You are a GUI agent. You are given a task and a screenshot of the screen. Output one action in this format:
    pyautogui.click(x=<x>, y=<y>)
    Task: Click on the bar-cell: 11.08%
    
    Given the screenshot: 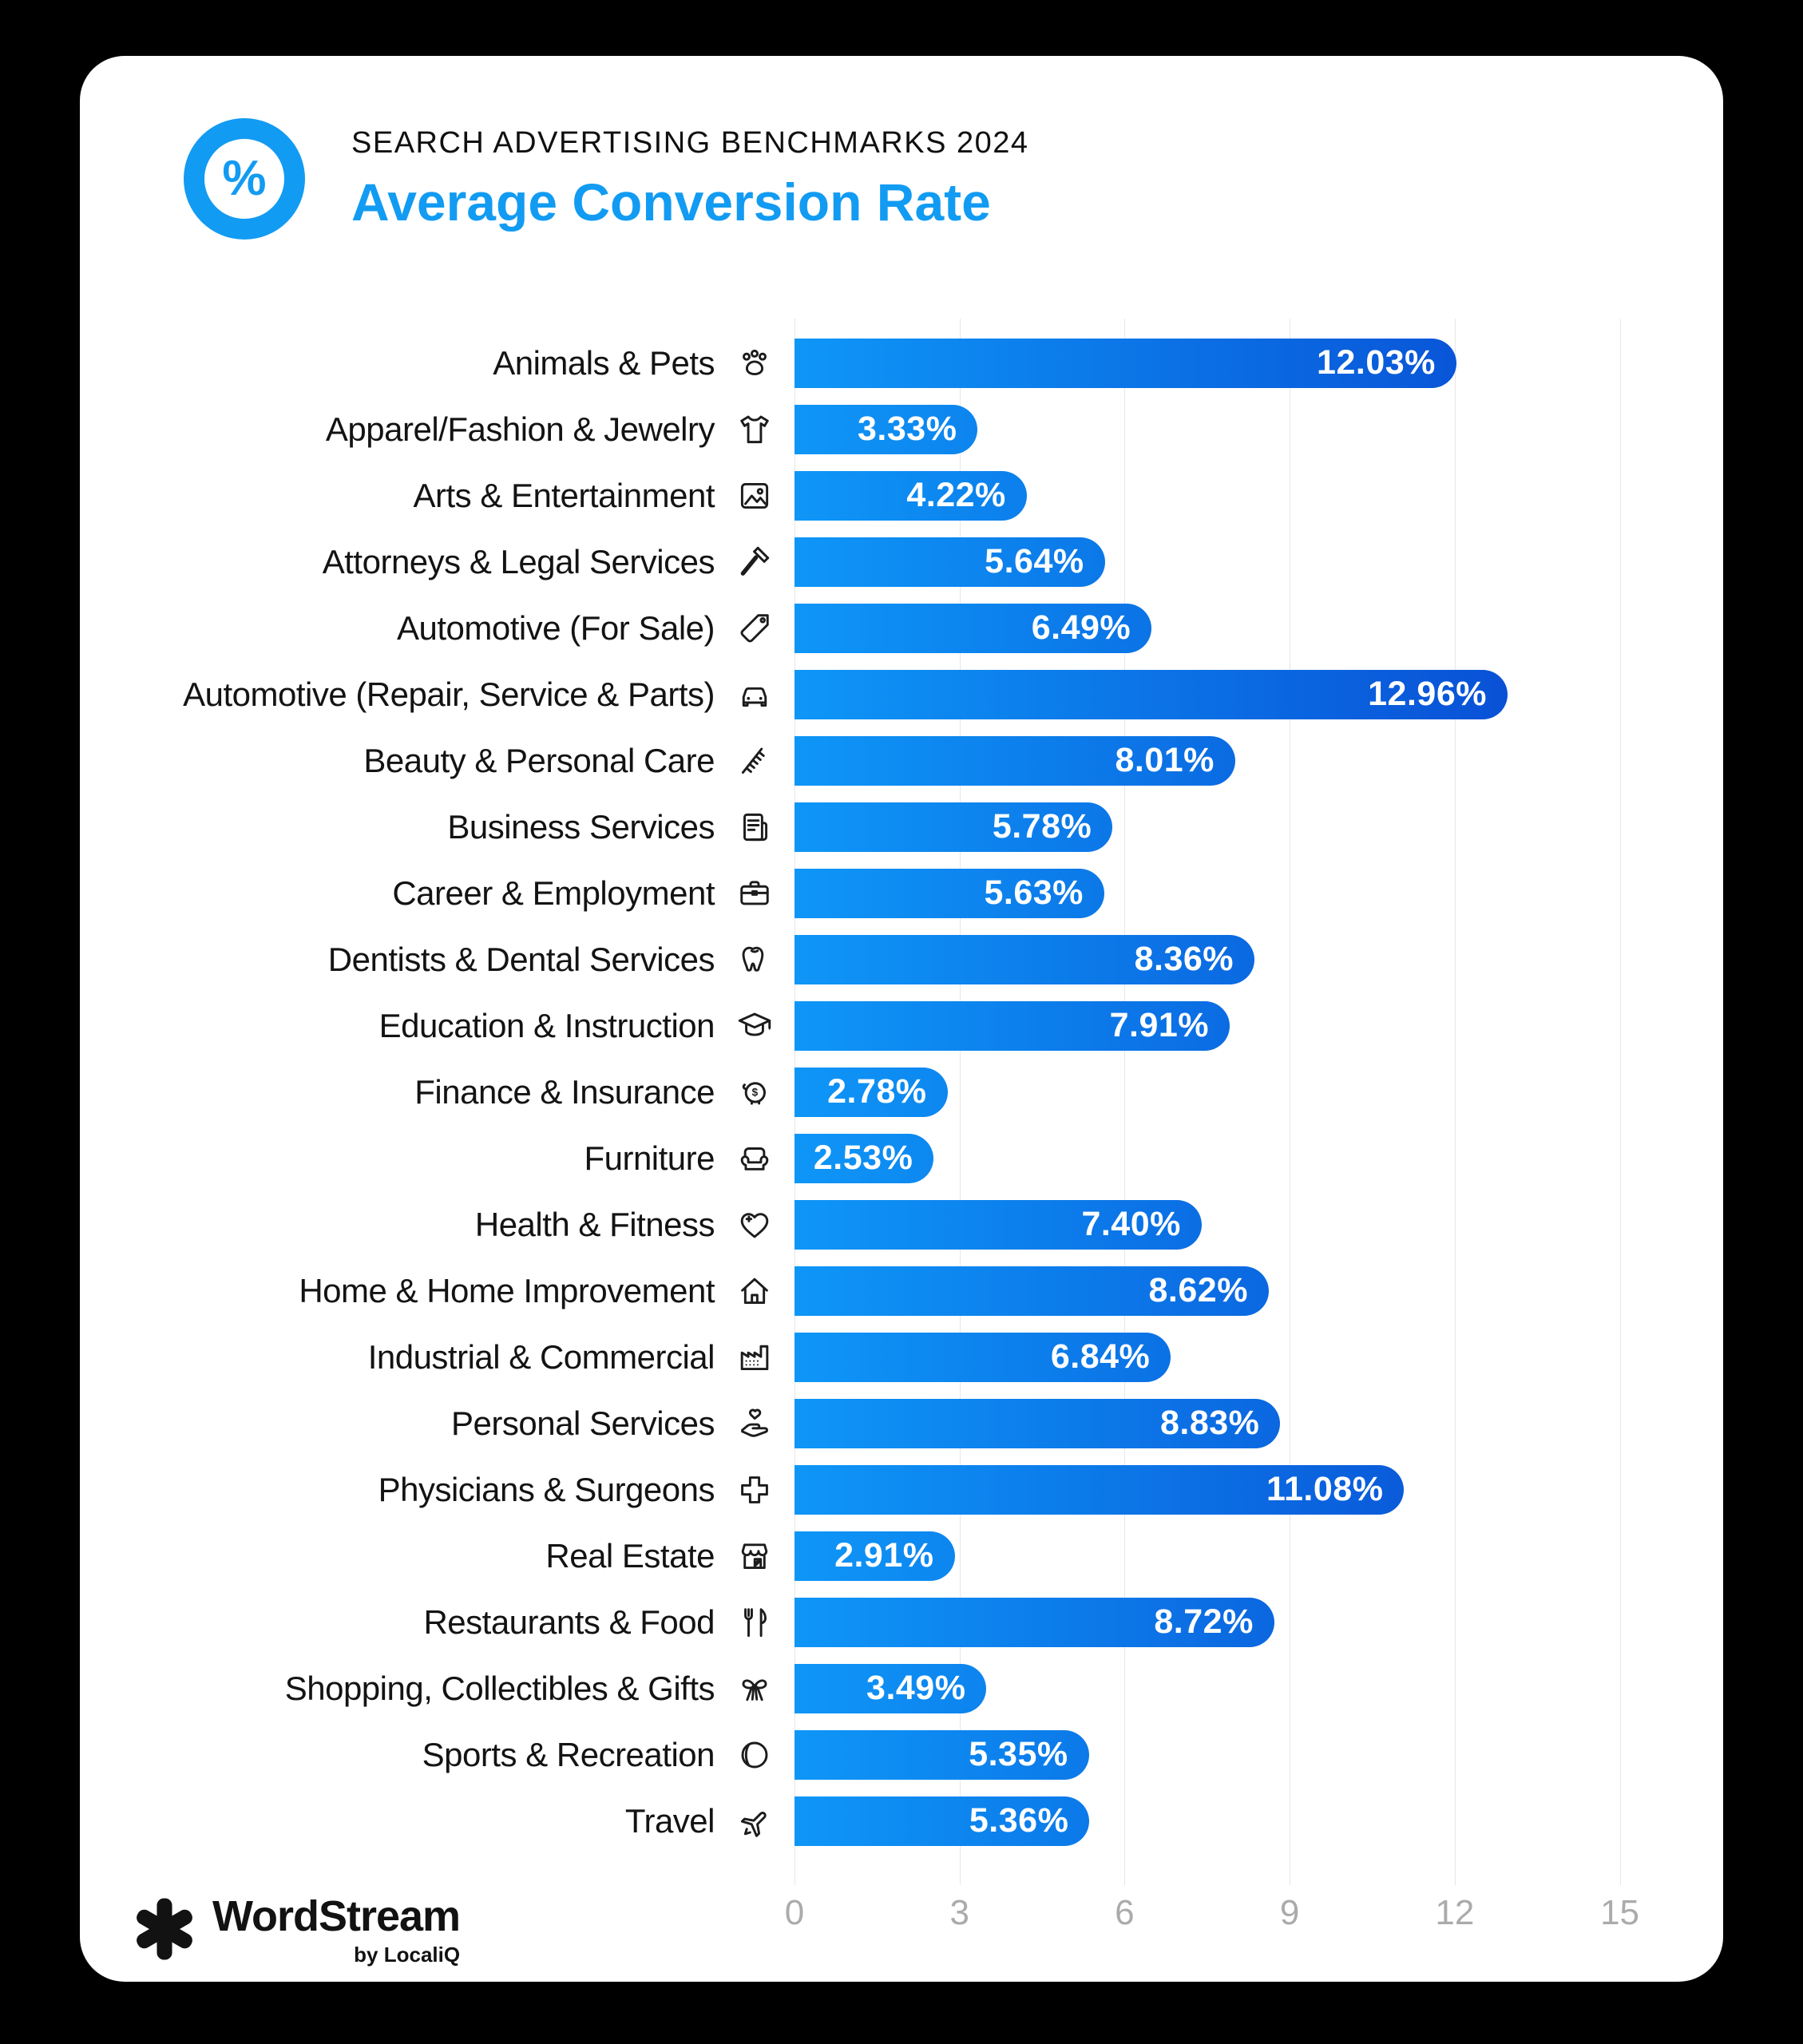 What is the action you would take?
    pyautogui.click(x=1221, y=1489)
    